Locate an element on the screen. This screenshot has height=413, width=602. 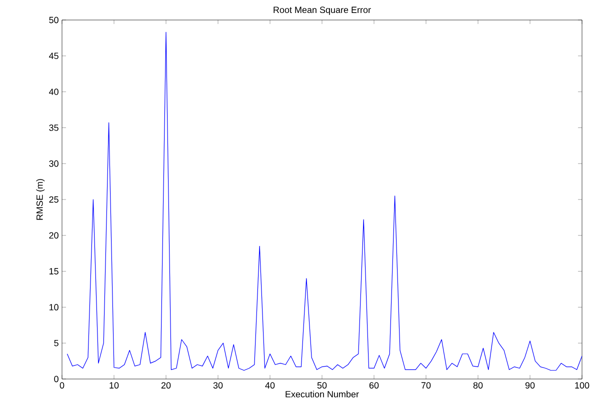
x-tick-label: 70 is located at coordinates (426, 385).